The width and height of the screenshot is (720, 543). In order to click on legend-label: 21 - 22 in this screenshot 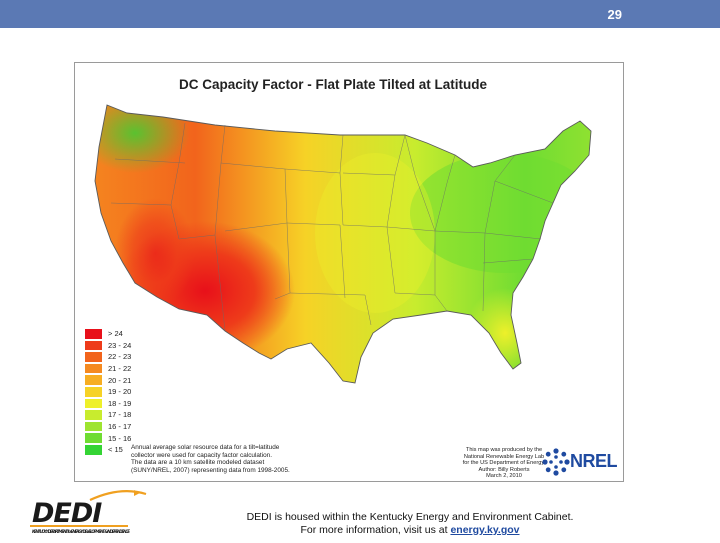, I will do `click(120, 369)`.